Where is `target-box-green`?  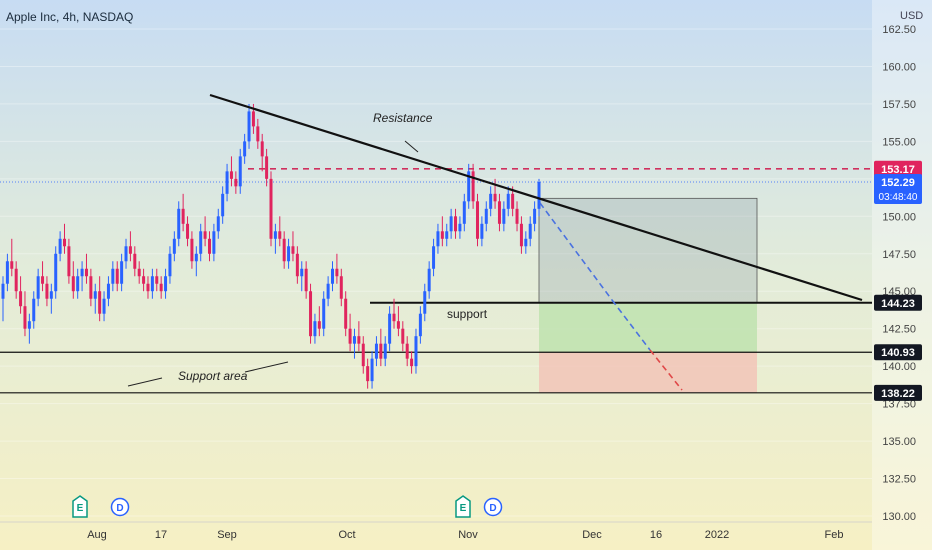
target-box-green is located at coordinates (648, 327).